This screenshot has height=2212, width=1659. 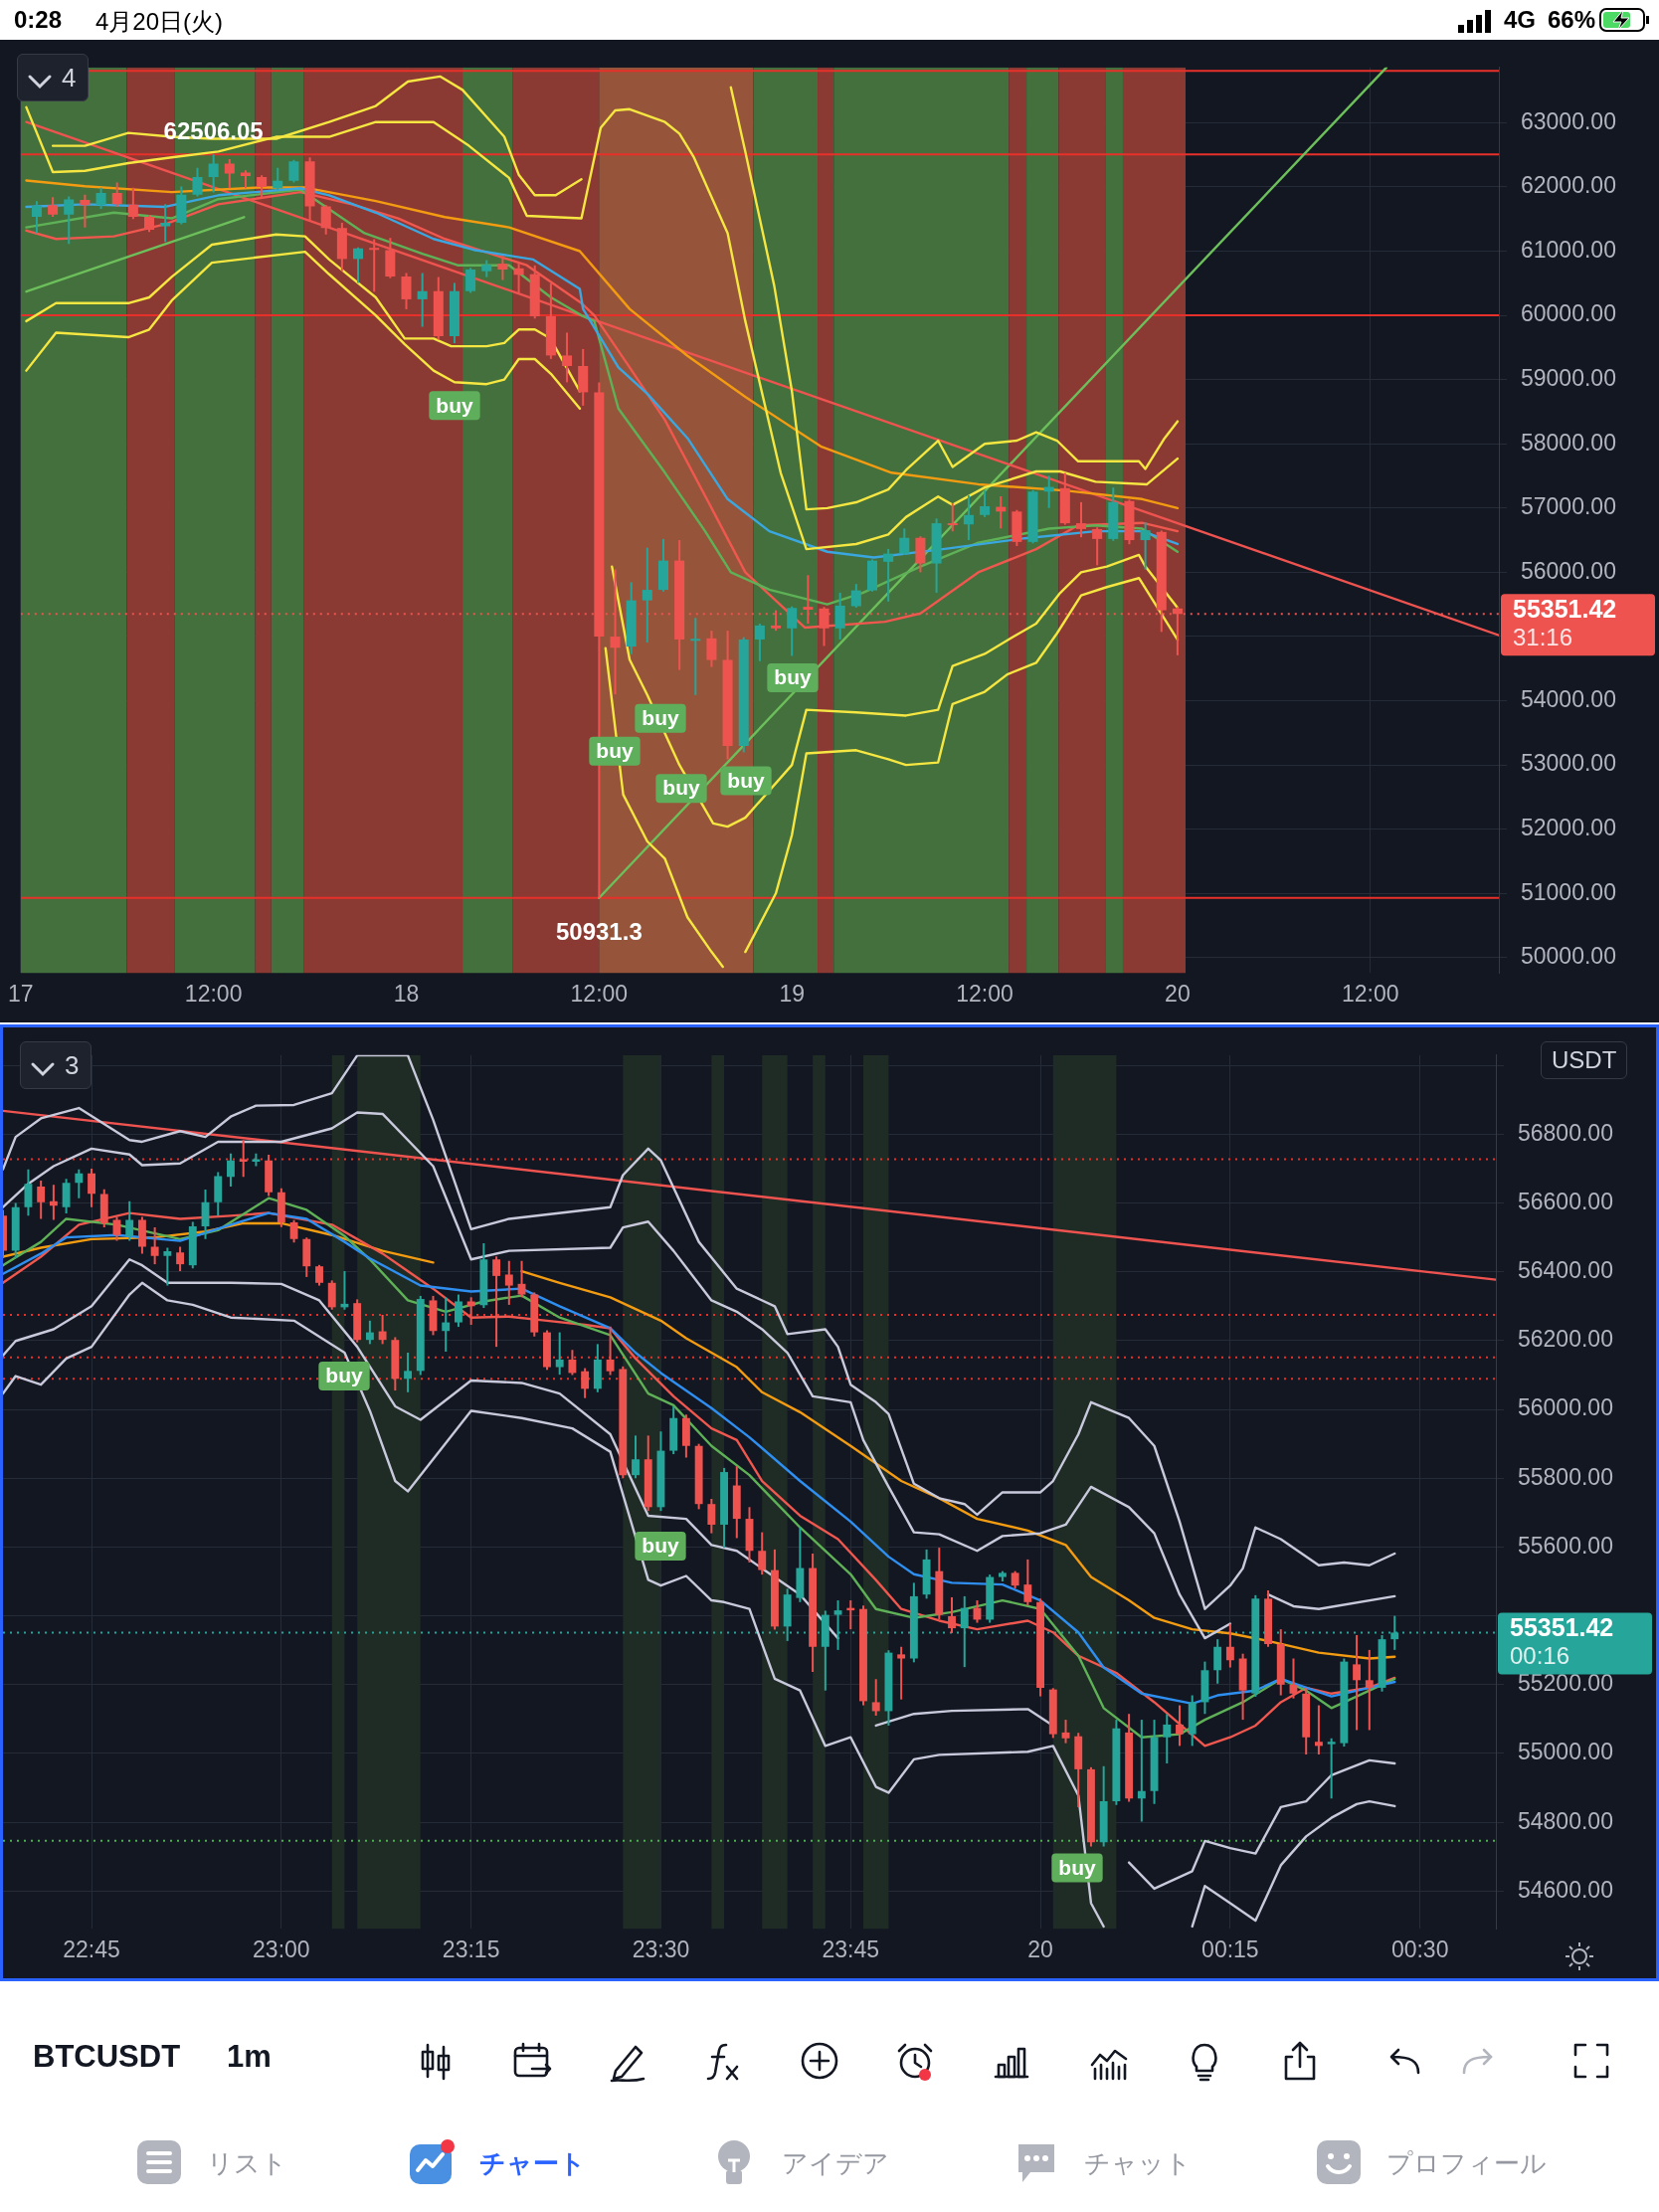 What do you see at coordinates (1565, 1752) in the screenshot?
I see `y-tick-label: 55000.00` at bounding box center [1565, 1752].